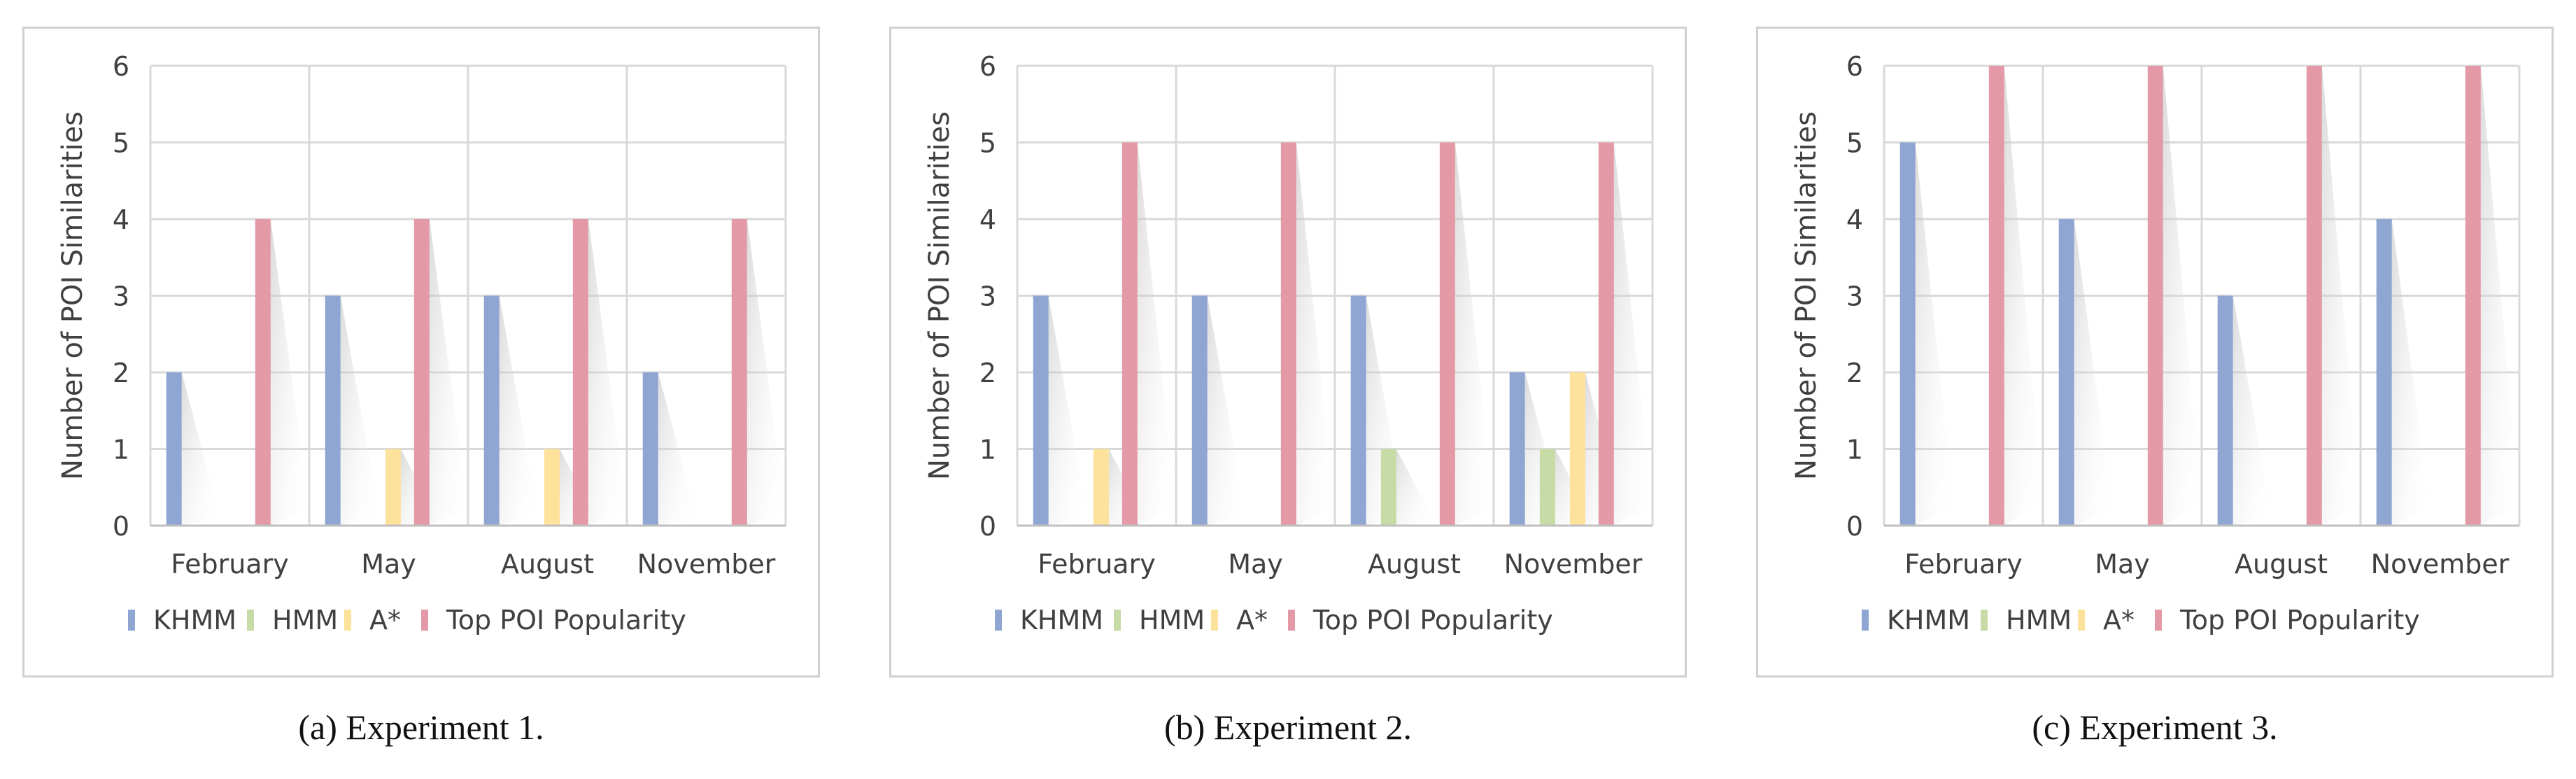 Image resolution: width=2576 pixels, height=779 pixels. I want to click on bar-a--may, so click(393, 487).